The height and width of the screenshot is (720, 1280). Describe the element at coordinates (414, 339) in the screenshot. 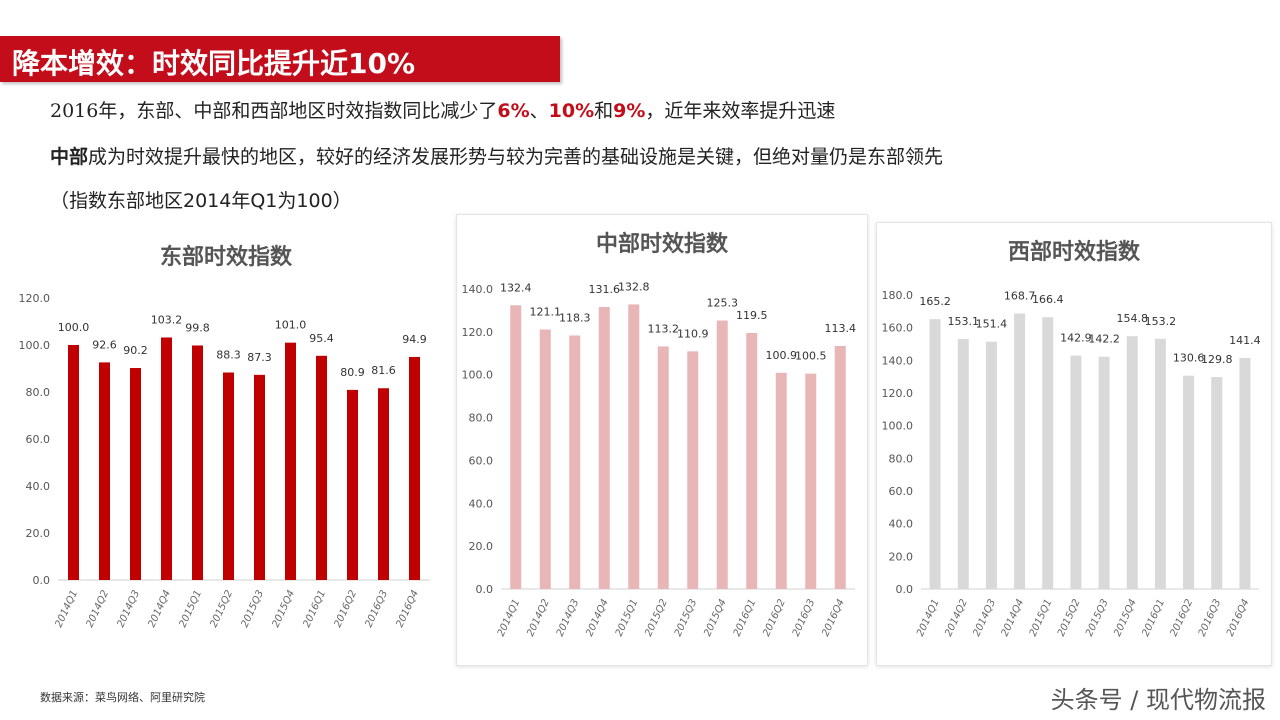

I see `data-label: 94.9` at that location.